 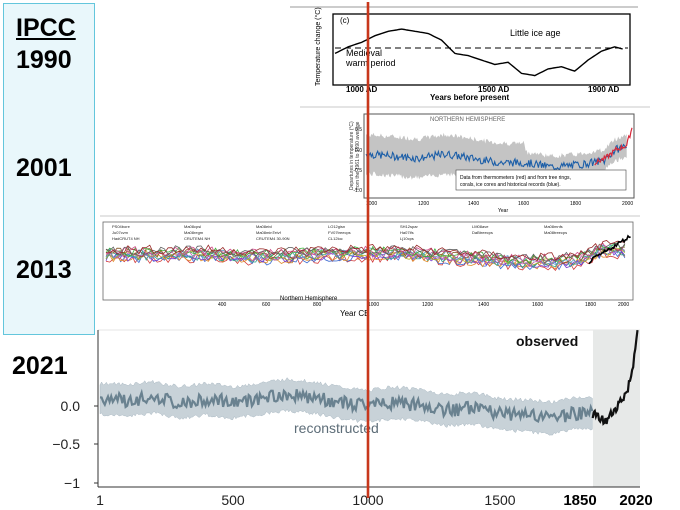 I want to click on annotation-little-ice-age: Little ice age, so click(x=535, y=33).